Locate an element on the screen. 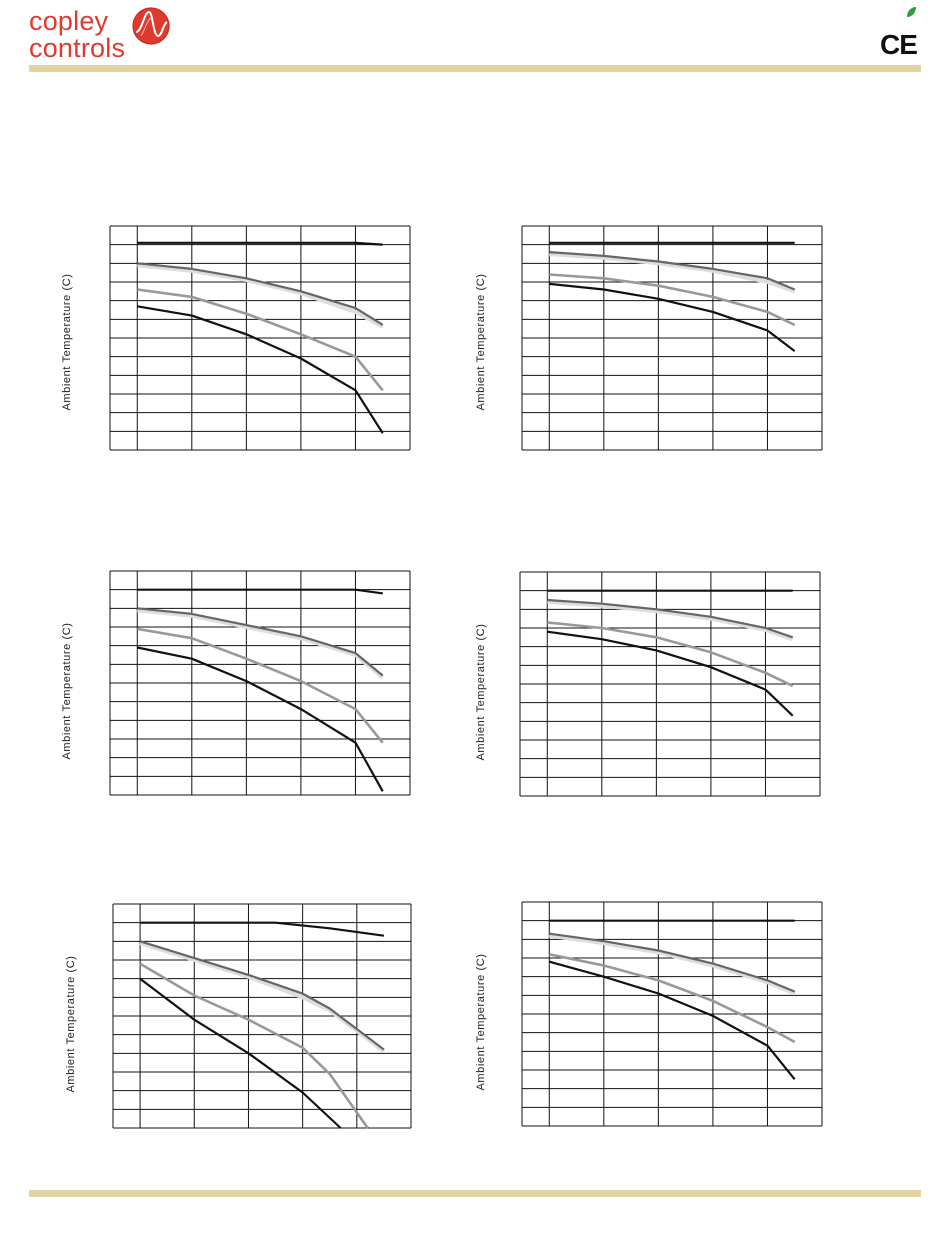 This screenshot has width=950, height=1248. derating-chart-2: Ambient Temperature (C) is located at coordinates (649, 338).